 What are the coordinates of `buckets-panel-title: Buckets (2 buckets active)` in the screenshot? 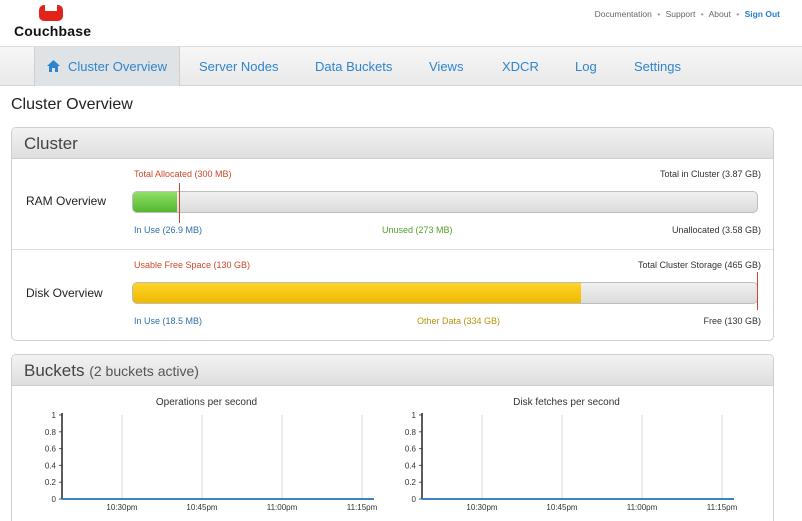 It's located at (392, 370).